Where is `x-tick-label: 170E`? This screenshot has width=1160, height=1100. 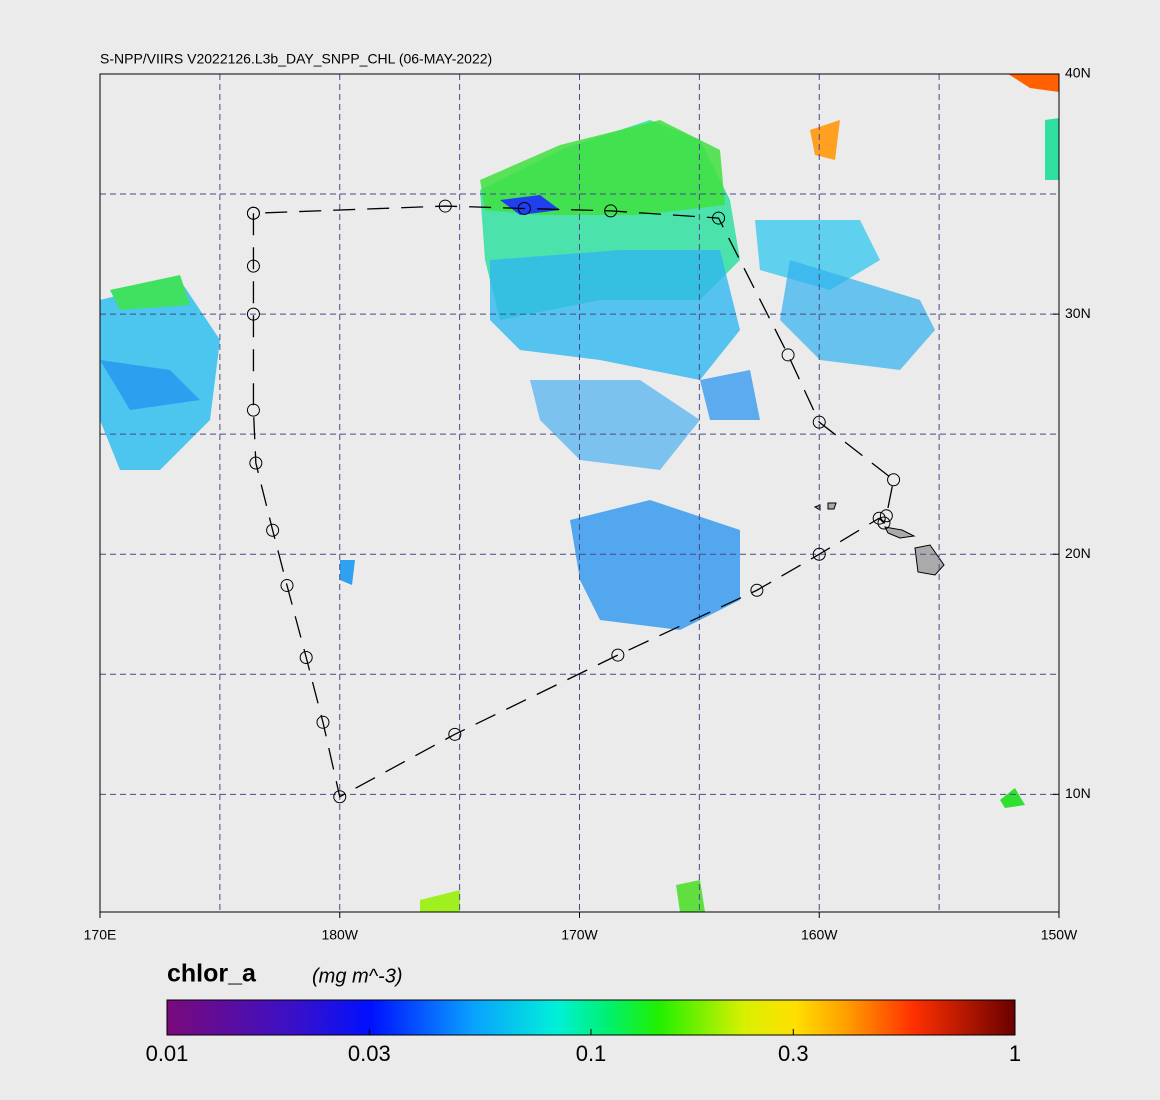
x-tick-label: 170E is located at coordinates (100, 935).